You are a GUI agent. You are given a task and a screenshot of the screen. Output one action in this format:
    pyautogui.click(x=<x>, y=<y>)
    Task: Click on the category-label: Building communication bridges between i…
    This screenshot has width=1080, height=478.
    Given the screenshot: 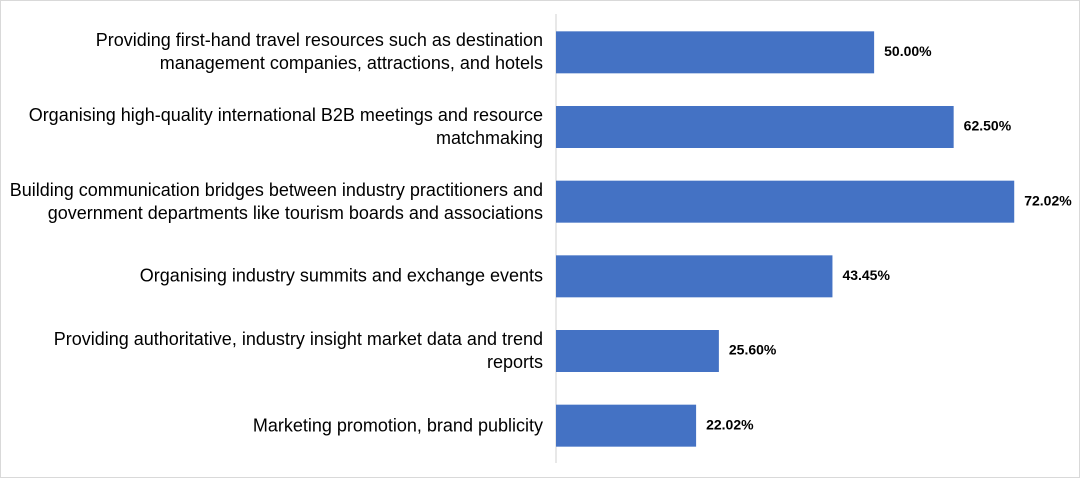 What is the action you would take?
    pyautogui.click(x=276, y=201)
    